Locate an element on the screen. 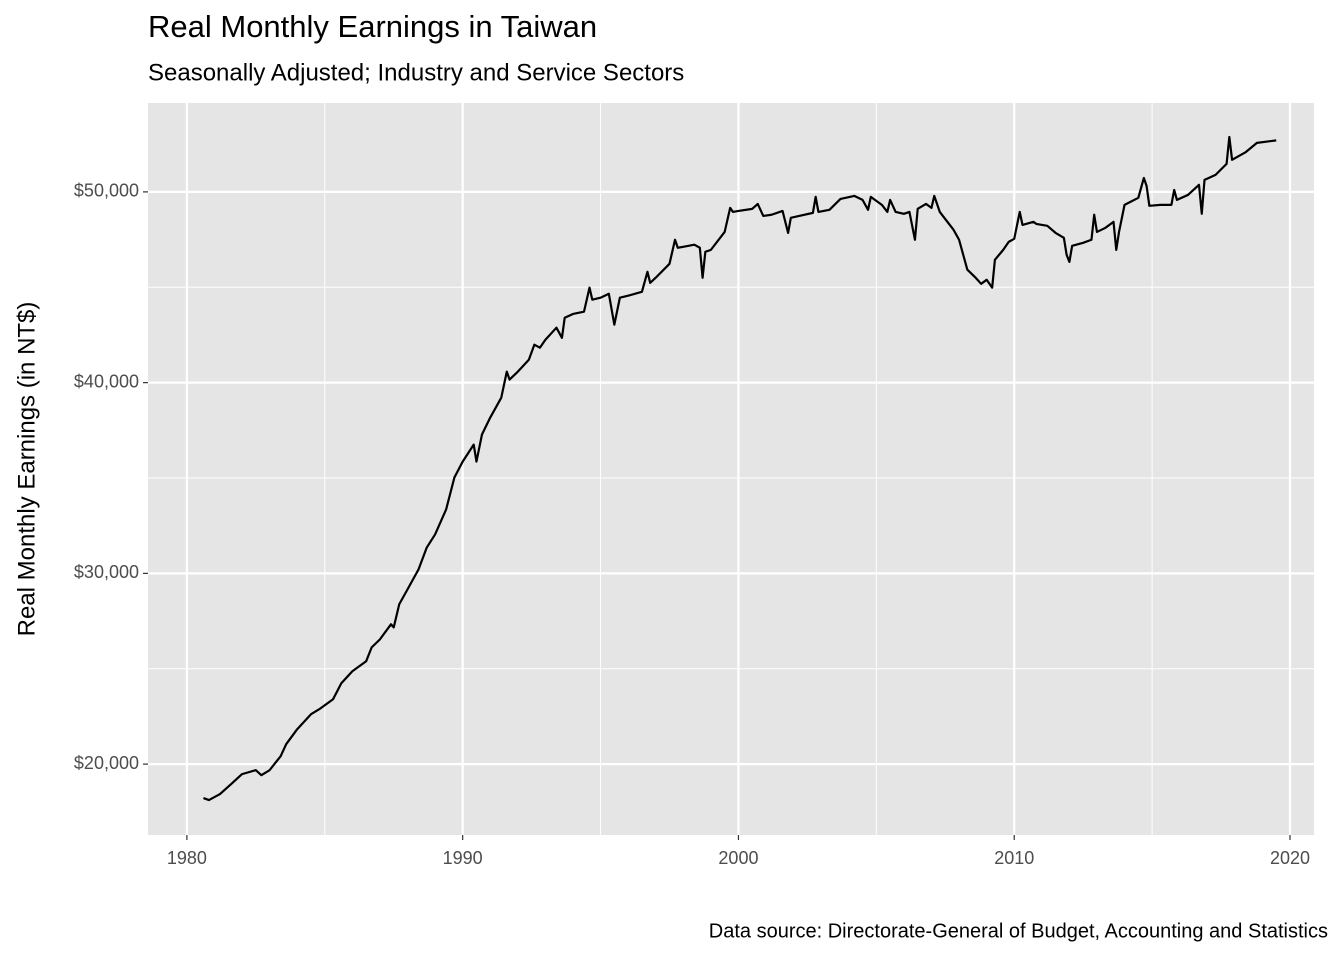 The image size is (1344, 960). chart-title: Real Monthly Earnings in Taiwan is located at coordinates (372, 26).